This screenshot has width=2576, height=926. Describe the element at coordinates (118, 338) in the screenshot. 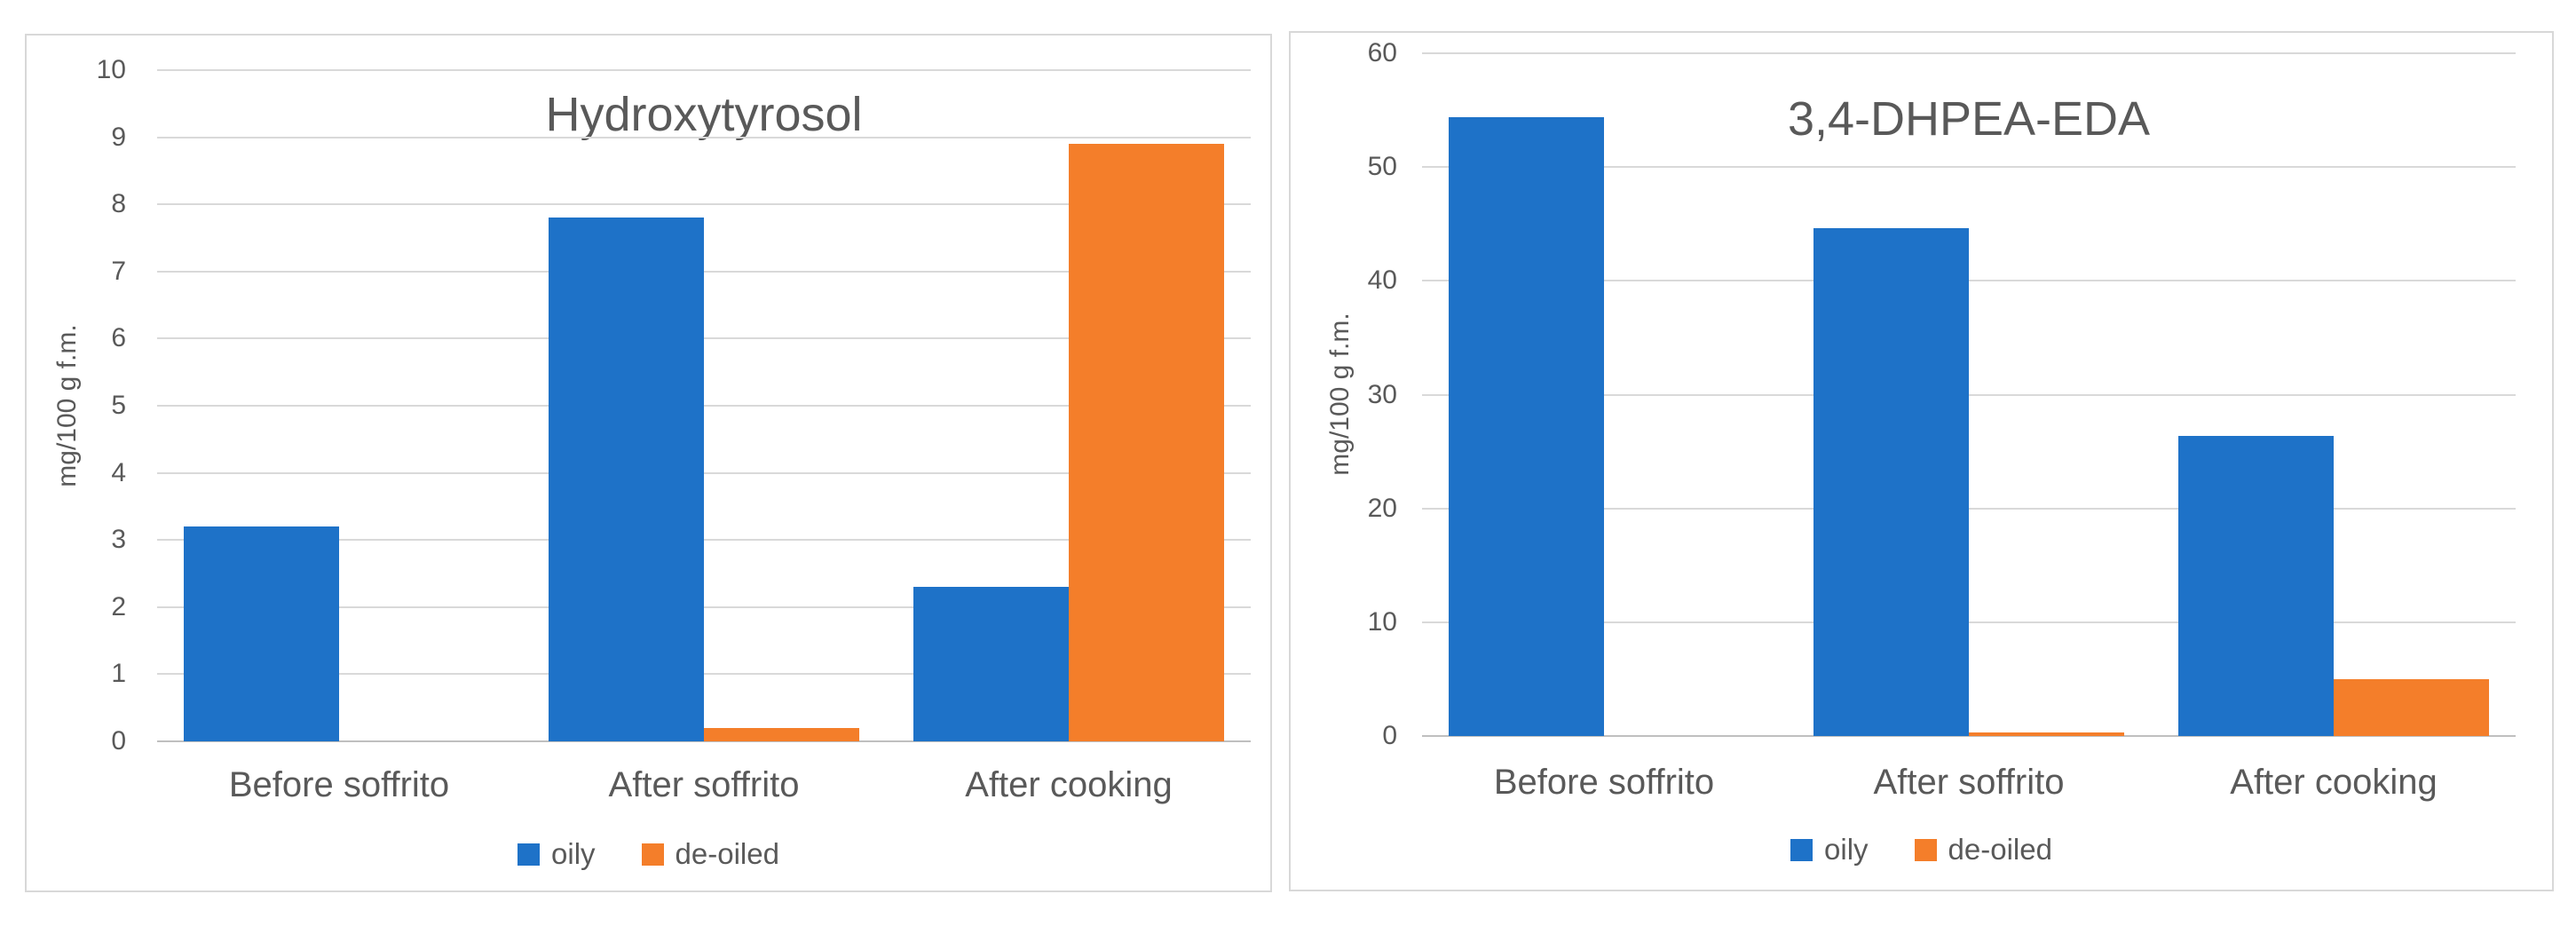

I see `y-tick-label: 6` at that location.